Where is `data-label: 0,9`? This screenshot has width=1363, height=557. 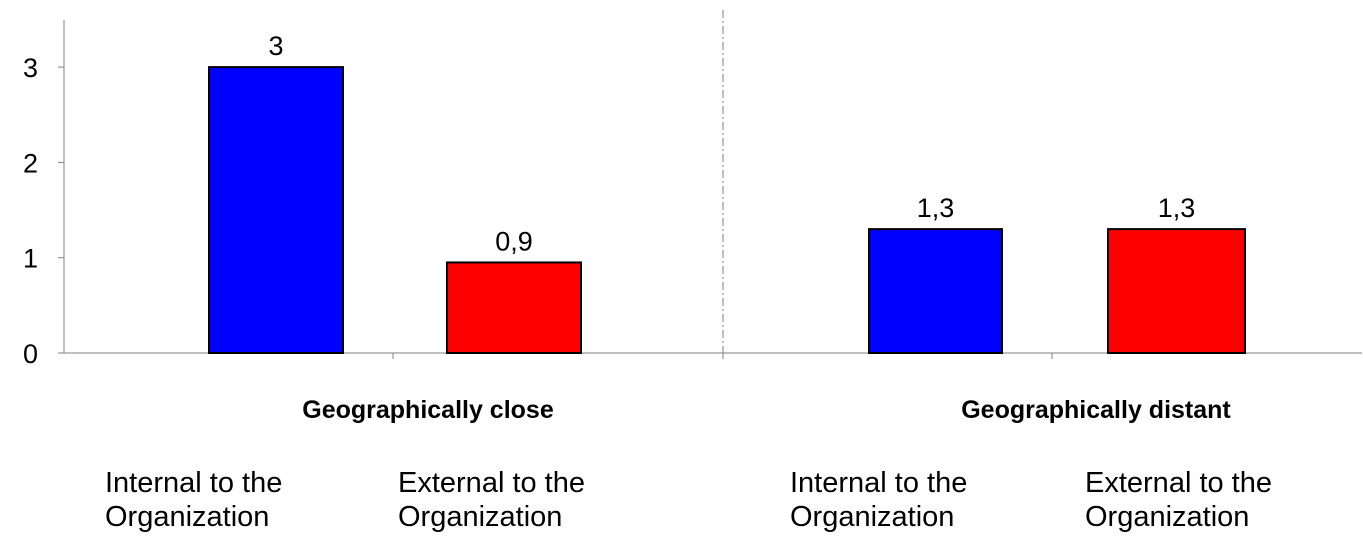 data-label: 0,9 is located at coordinates (514, 241).